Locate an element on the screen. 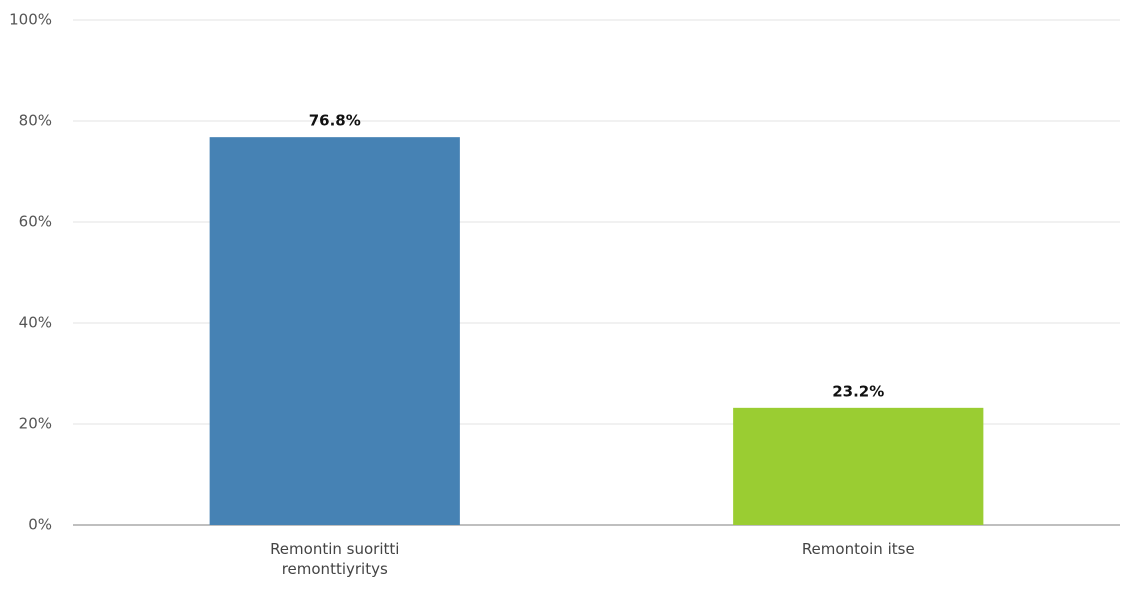  y-tick-label: 100% is located at coordinates (30, 20).